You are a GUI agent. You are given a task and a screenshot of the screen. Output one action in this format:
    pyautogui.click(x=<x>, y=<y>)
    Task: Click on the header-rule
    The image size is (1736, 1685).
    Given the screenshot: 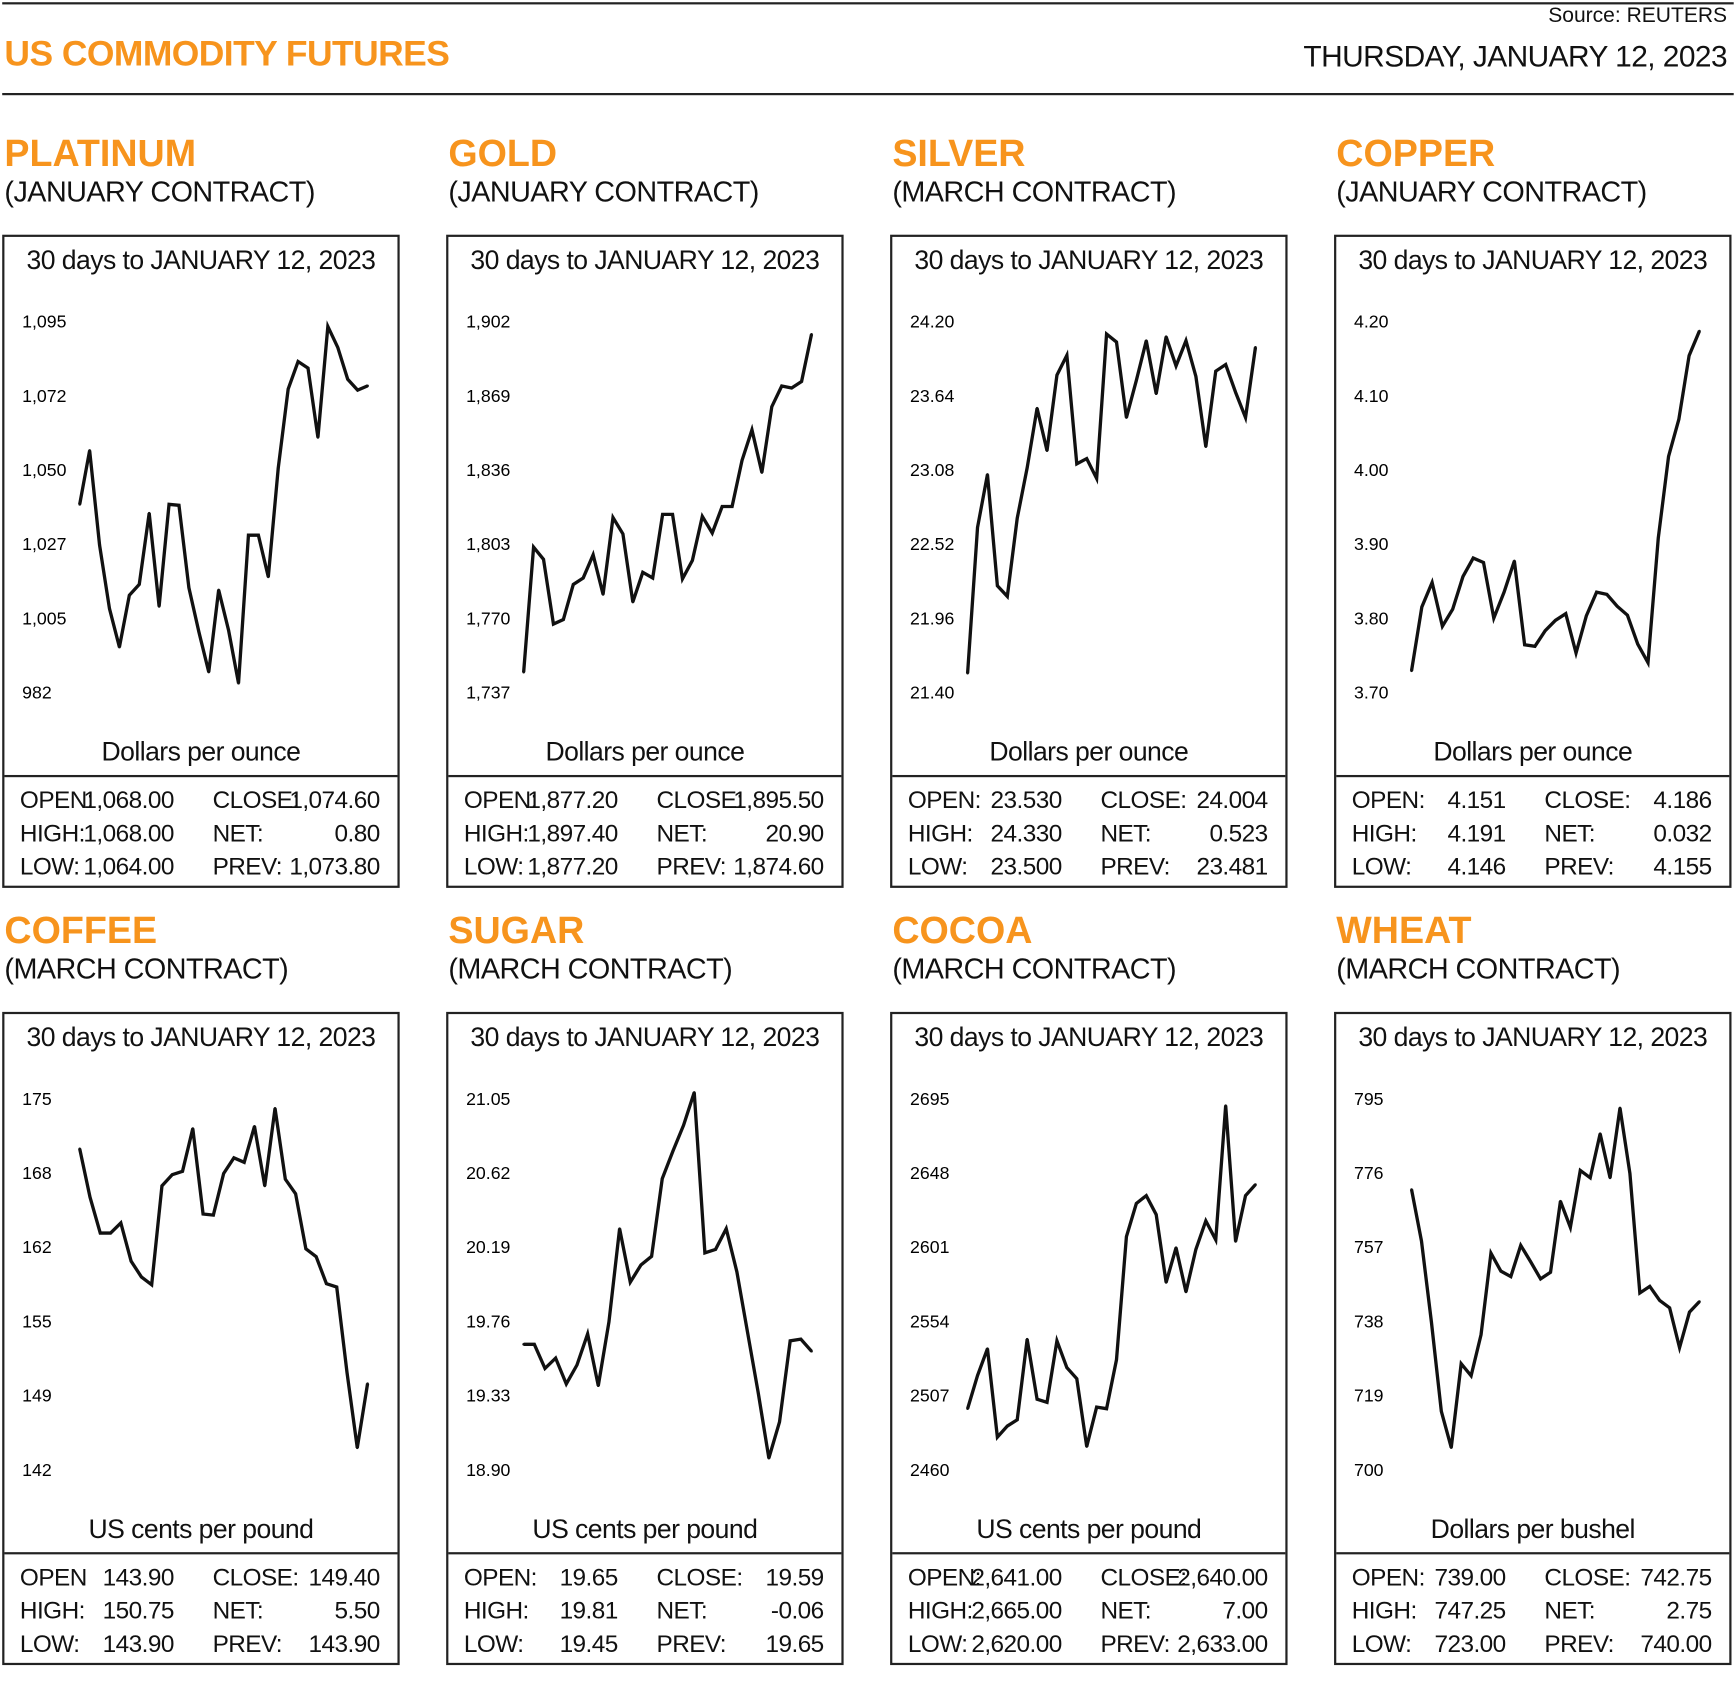 What is the action you would take?
    pyautogui.click(x=868, y=94)
    